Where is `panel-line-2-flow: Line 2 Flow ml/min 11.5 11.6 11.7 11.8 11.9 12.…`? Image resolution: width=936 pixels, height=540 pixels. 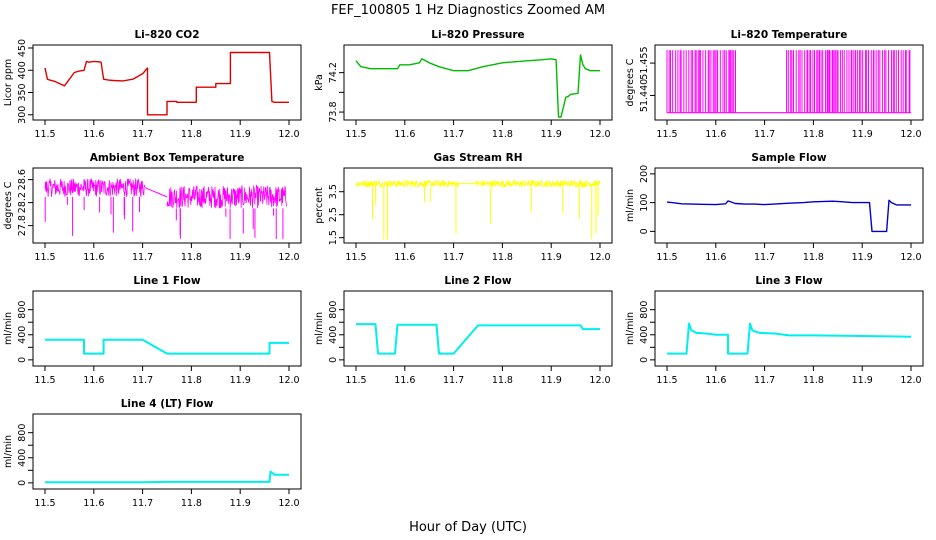 panel-line-2-flow: Line 2 Flow ml/min 11.5 11.6 11.7 11.8 11.9 12.… is located at coordinates (463, 330).